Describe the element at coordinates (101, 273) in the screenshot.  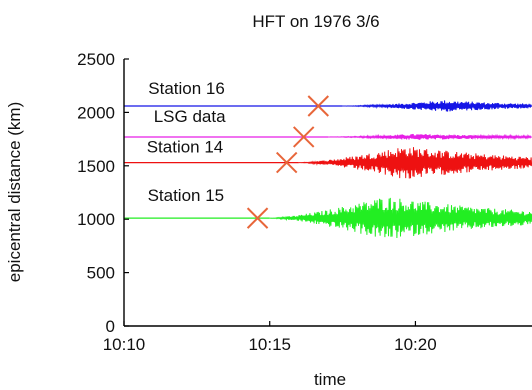
I see `y-tick-label-500: 500` at that location.